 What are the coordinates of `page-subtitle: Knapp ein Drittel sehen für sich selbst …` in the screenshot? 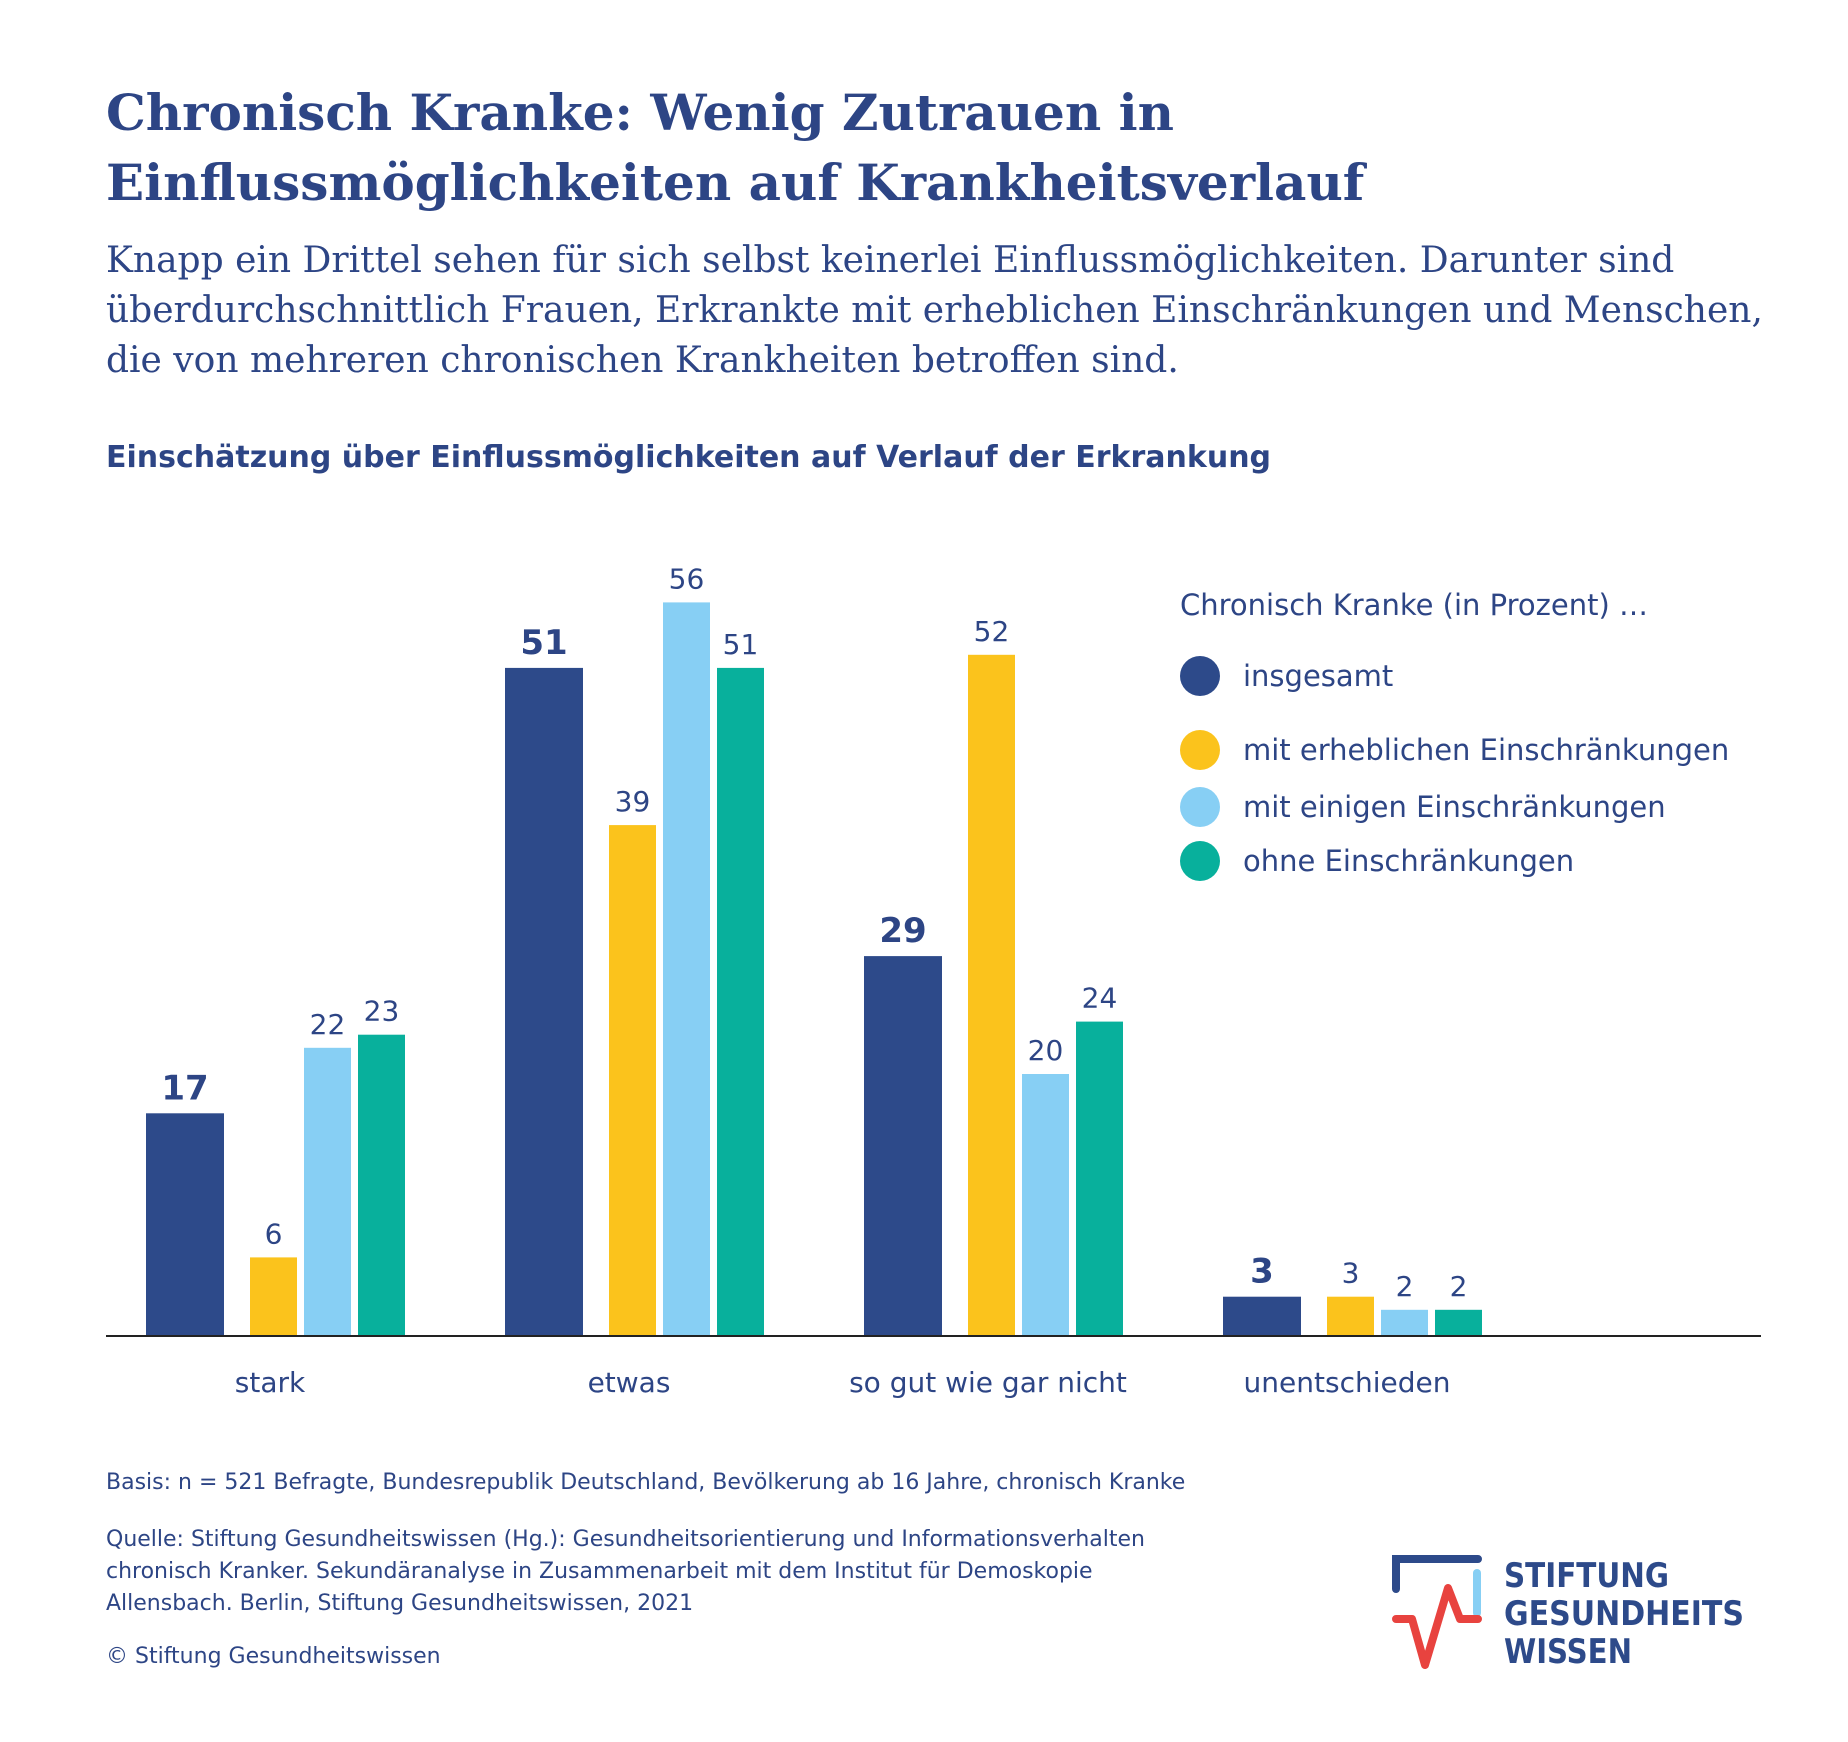 It's located at (934, 310).